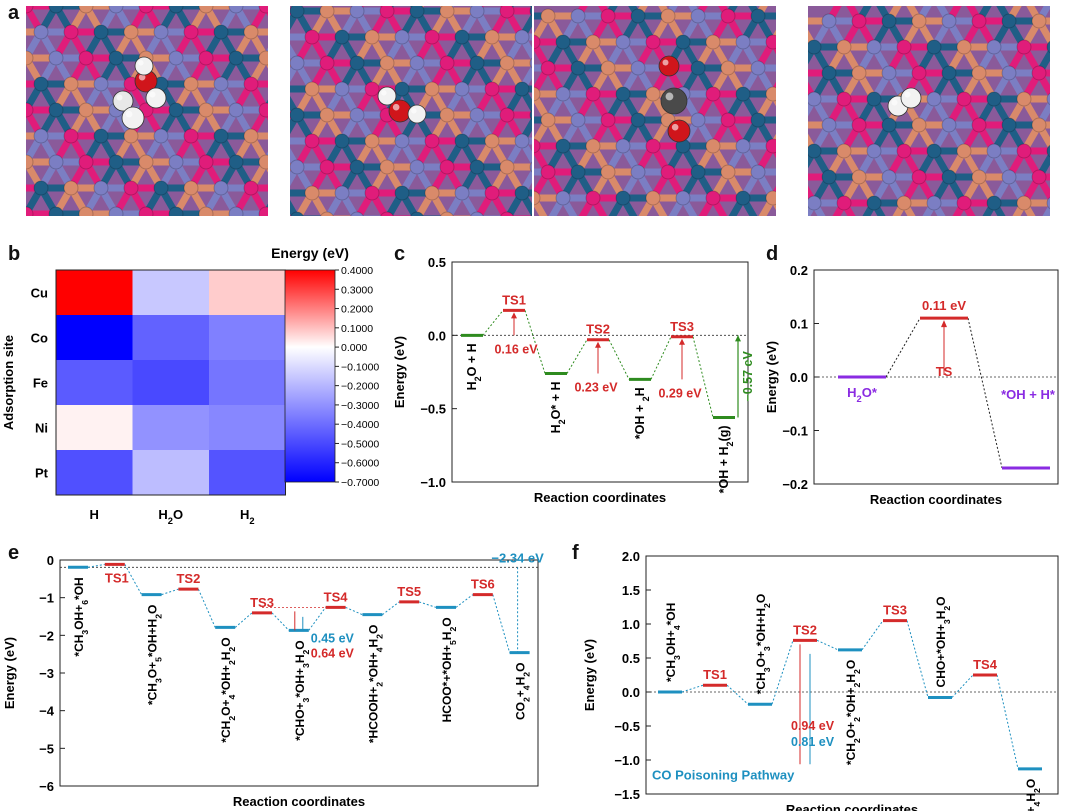 This screenshot has width=1080, height=811. I want to click on heatmap-row-label: Ni, so click(41, 428).